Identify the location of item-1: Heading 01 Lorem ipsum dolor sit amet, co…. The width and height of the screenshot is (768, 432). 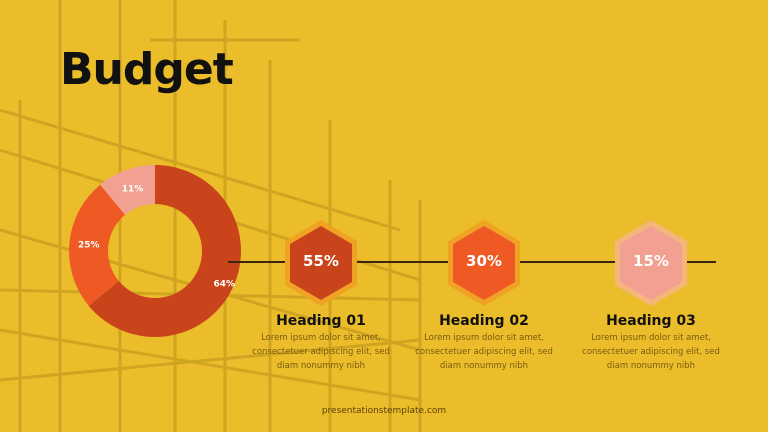
(321, 343).